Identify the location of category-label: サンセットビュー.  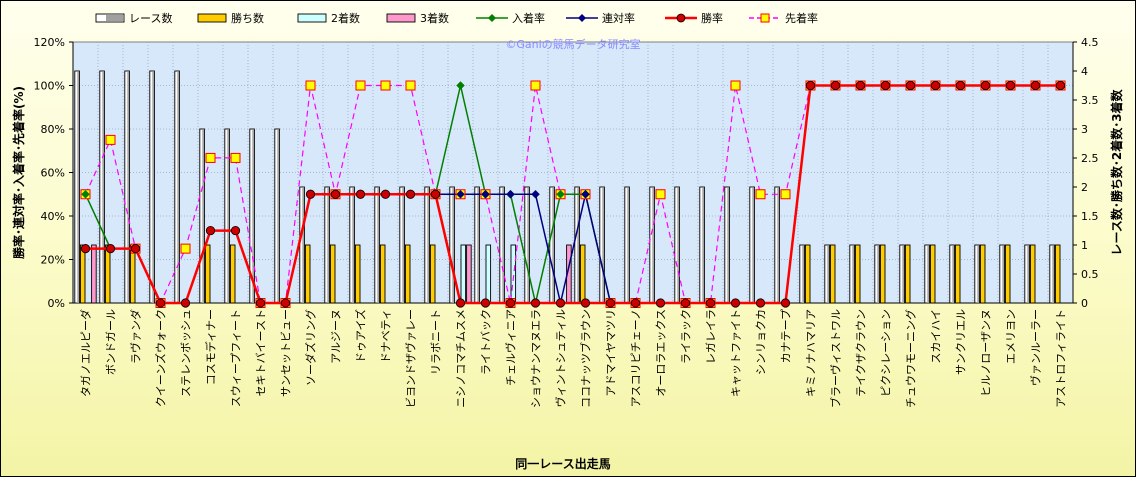
(286, 353).